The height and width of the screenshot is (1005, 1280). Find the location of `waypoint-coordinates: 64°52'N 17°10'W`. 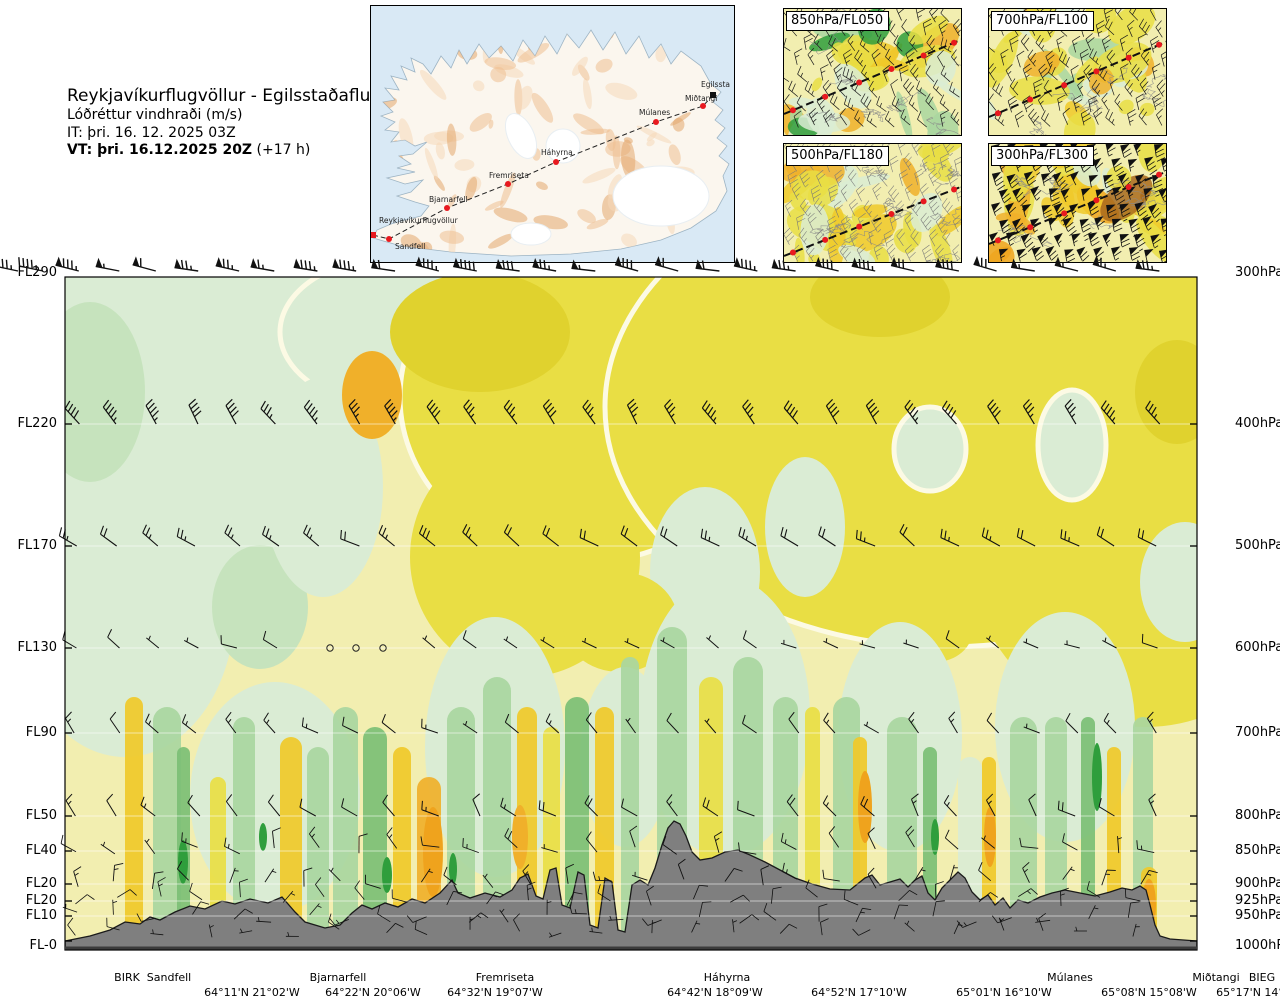

waypoint-coordinates: 64°52'N 17°10'W is located at coordinates (859, 992).